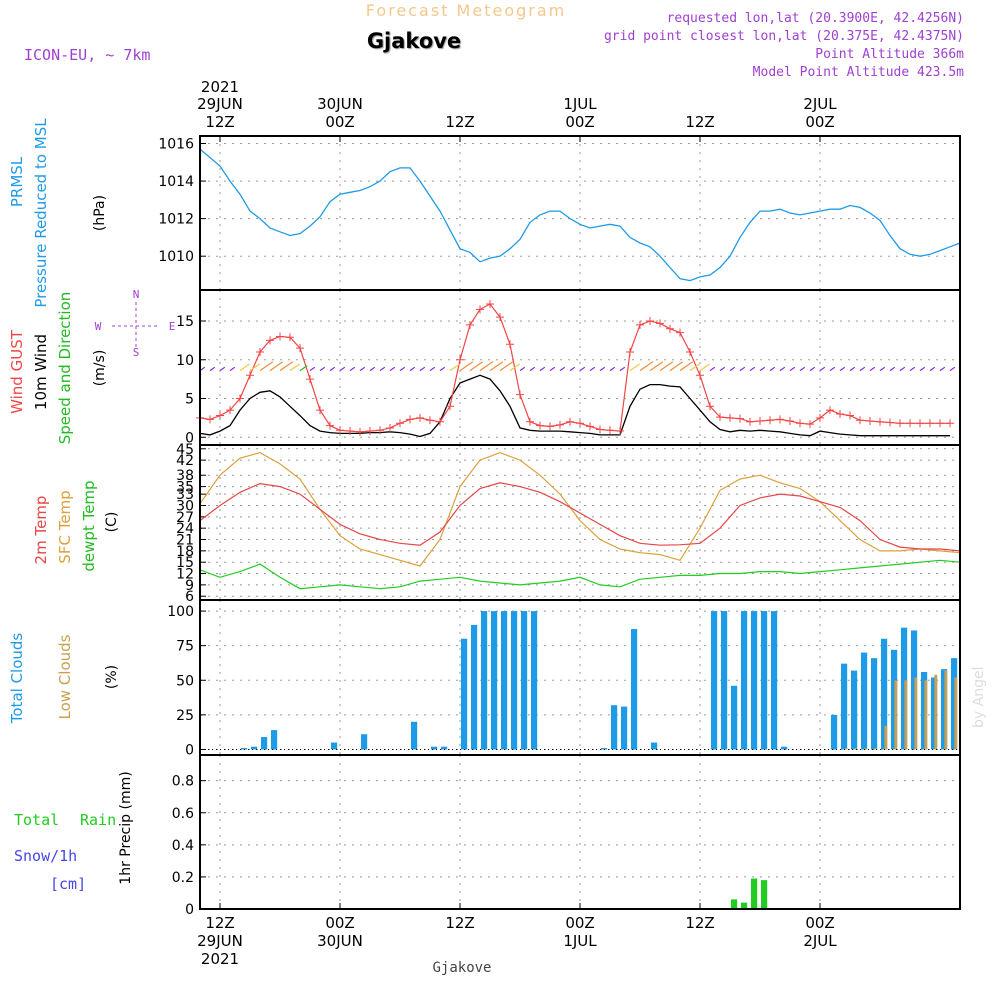 The width and height of the screenshot is (1000, 1000). Describe the element at coordinates (183, 782) in the screenshot. I see `y-tick-label: 0.8` at that location.